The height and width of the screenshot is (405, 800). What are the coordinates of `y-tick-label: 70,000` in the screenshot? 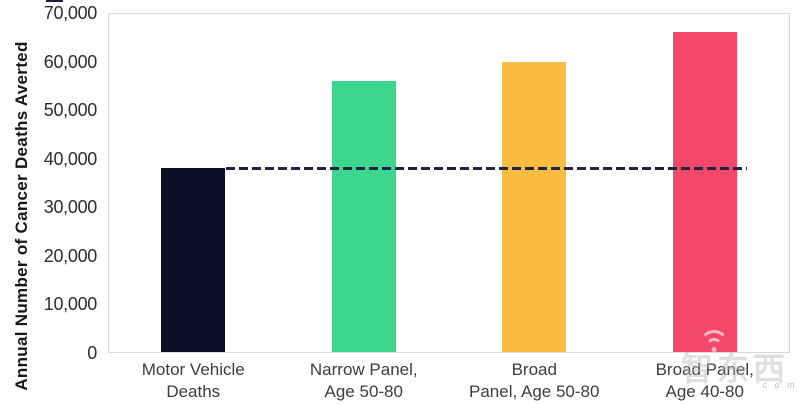 It's located at (70, 13).